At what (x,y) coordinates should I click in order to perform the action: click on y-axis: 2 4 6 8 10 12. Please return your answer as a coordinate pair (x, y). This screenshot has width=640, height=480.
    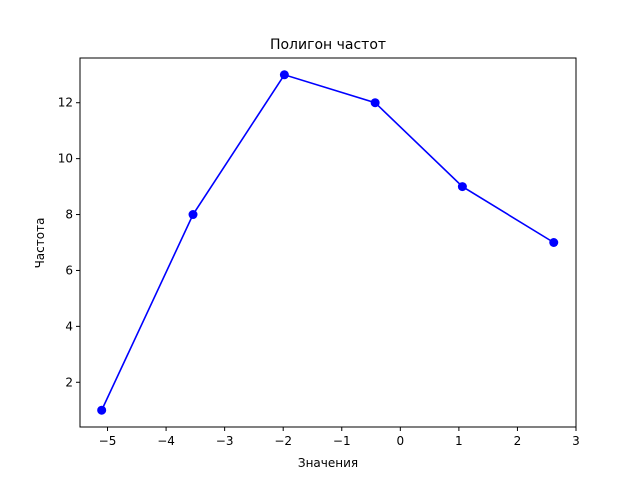
    Looking at the image, I should click on (69, 242).